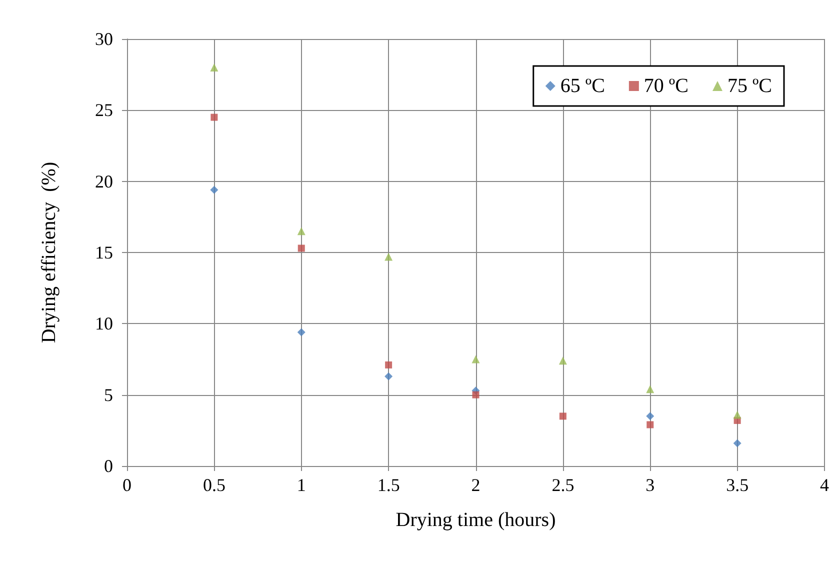 The image size is (840, 562). I want to click on x-tick-label: 0, so click(127, 485).